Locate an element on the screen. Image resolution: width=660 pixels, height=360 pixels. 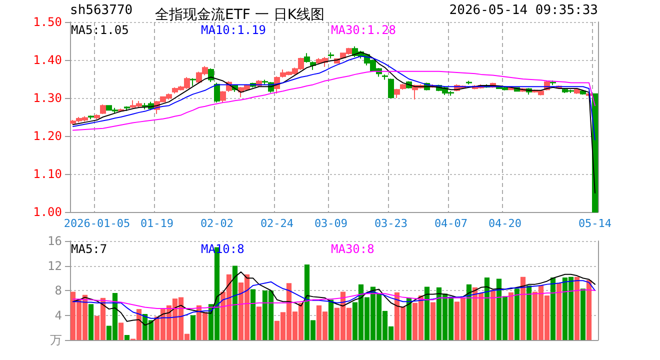
y-tick-label: 1.10 is located at coordinates (47, 174).